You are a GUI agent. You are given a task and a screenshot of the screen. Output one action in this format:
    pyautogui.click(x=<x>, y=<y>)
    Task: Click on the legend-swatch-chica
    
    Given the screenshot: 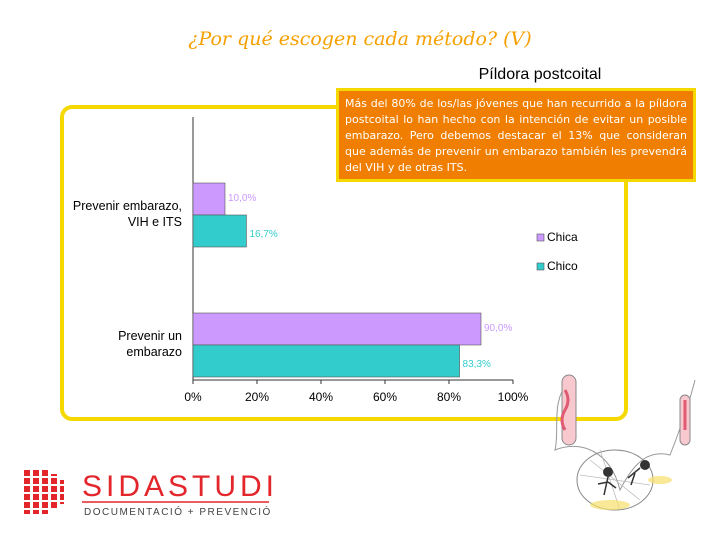 What is the action you would take?
    pyautogui.click(x=540, y=237)
    